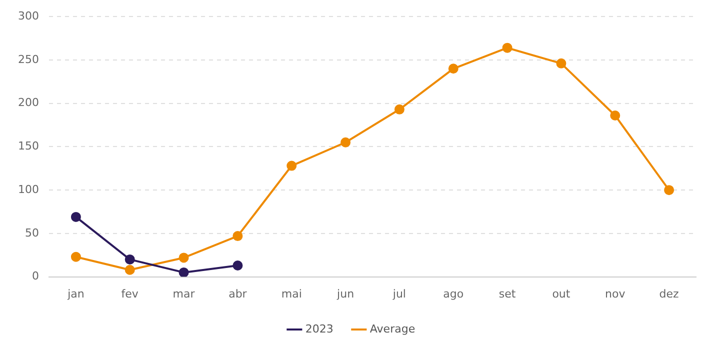  What do you see at coordinates (399, 293) in the screenshot?
I see `x-tick-label: jul` at bounding box center [399, 293].